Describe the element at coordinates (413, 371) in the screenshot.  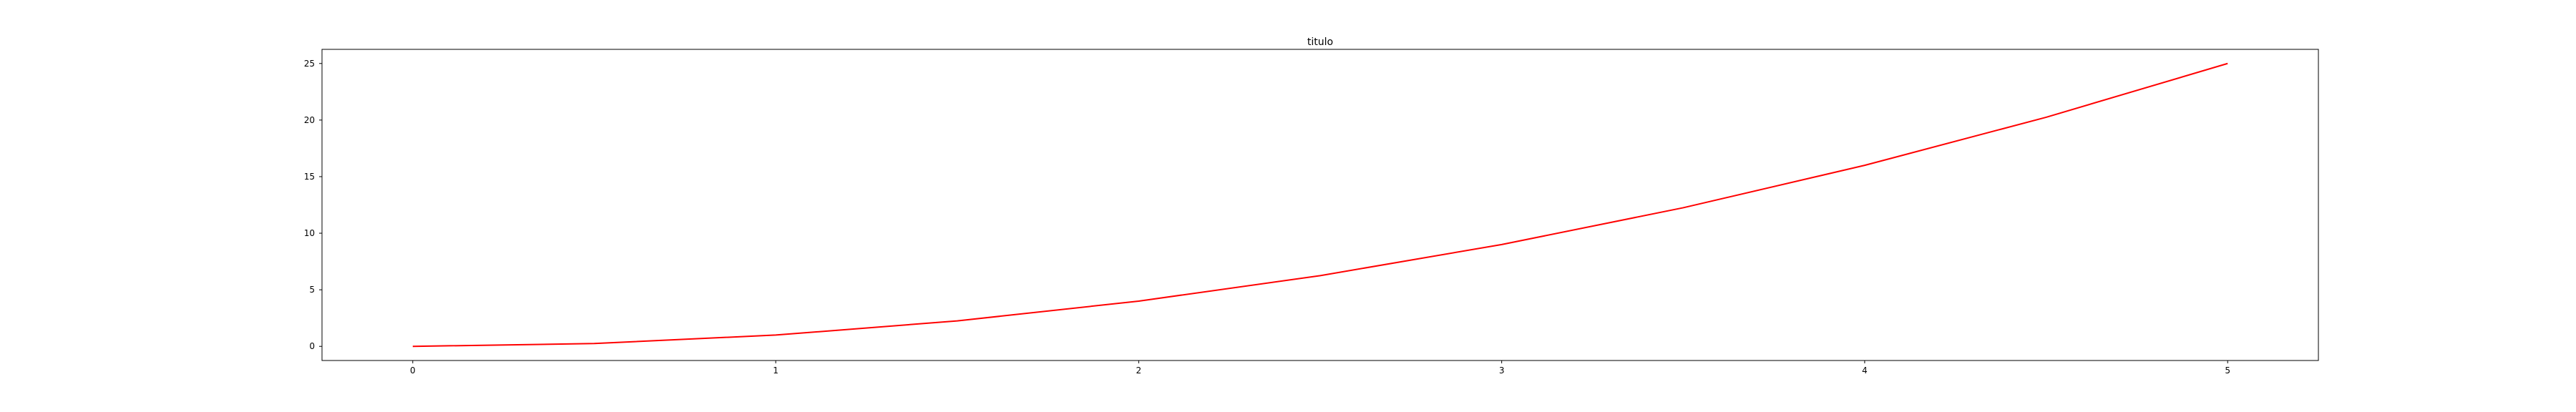
I see `x-tick-label: 0` at that location.